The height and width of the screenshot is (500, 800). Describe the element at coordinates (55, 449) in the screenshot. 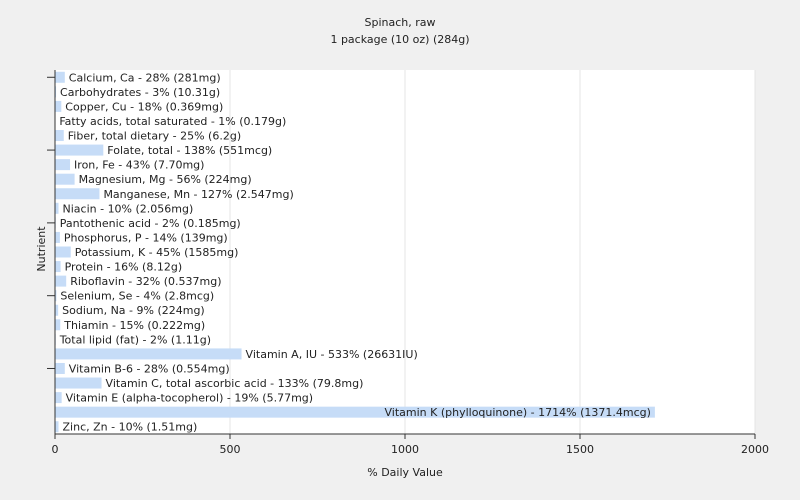

I see `x-tick-label: 0` at that location.